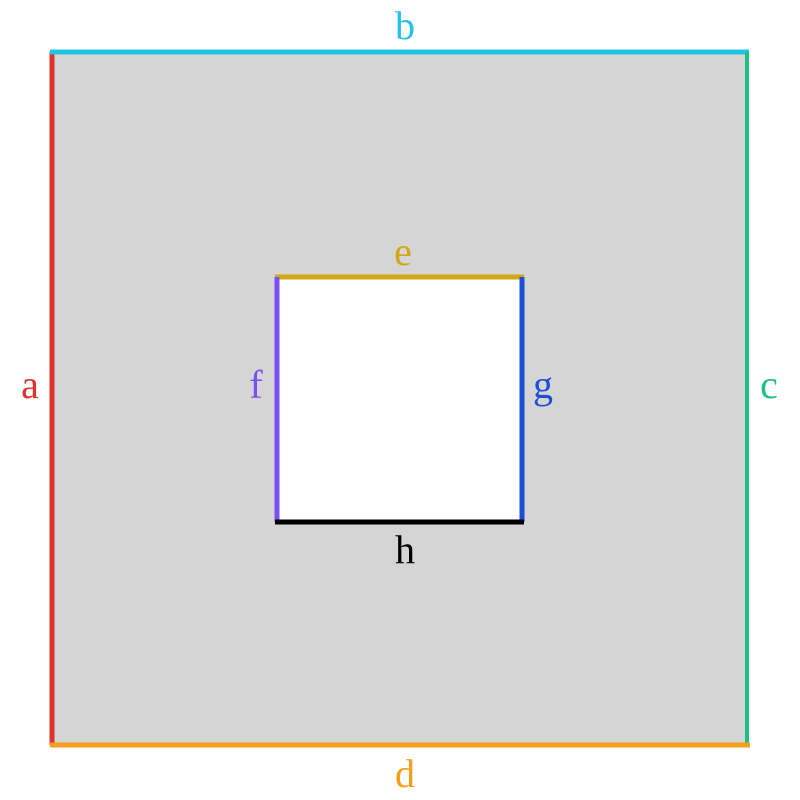 The width and height of the screenshot is (800, 800). What do you see at coordinates (256, 384) in the screenshot?
I see `label-f: f` at bounding box center [256, 384].